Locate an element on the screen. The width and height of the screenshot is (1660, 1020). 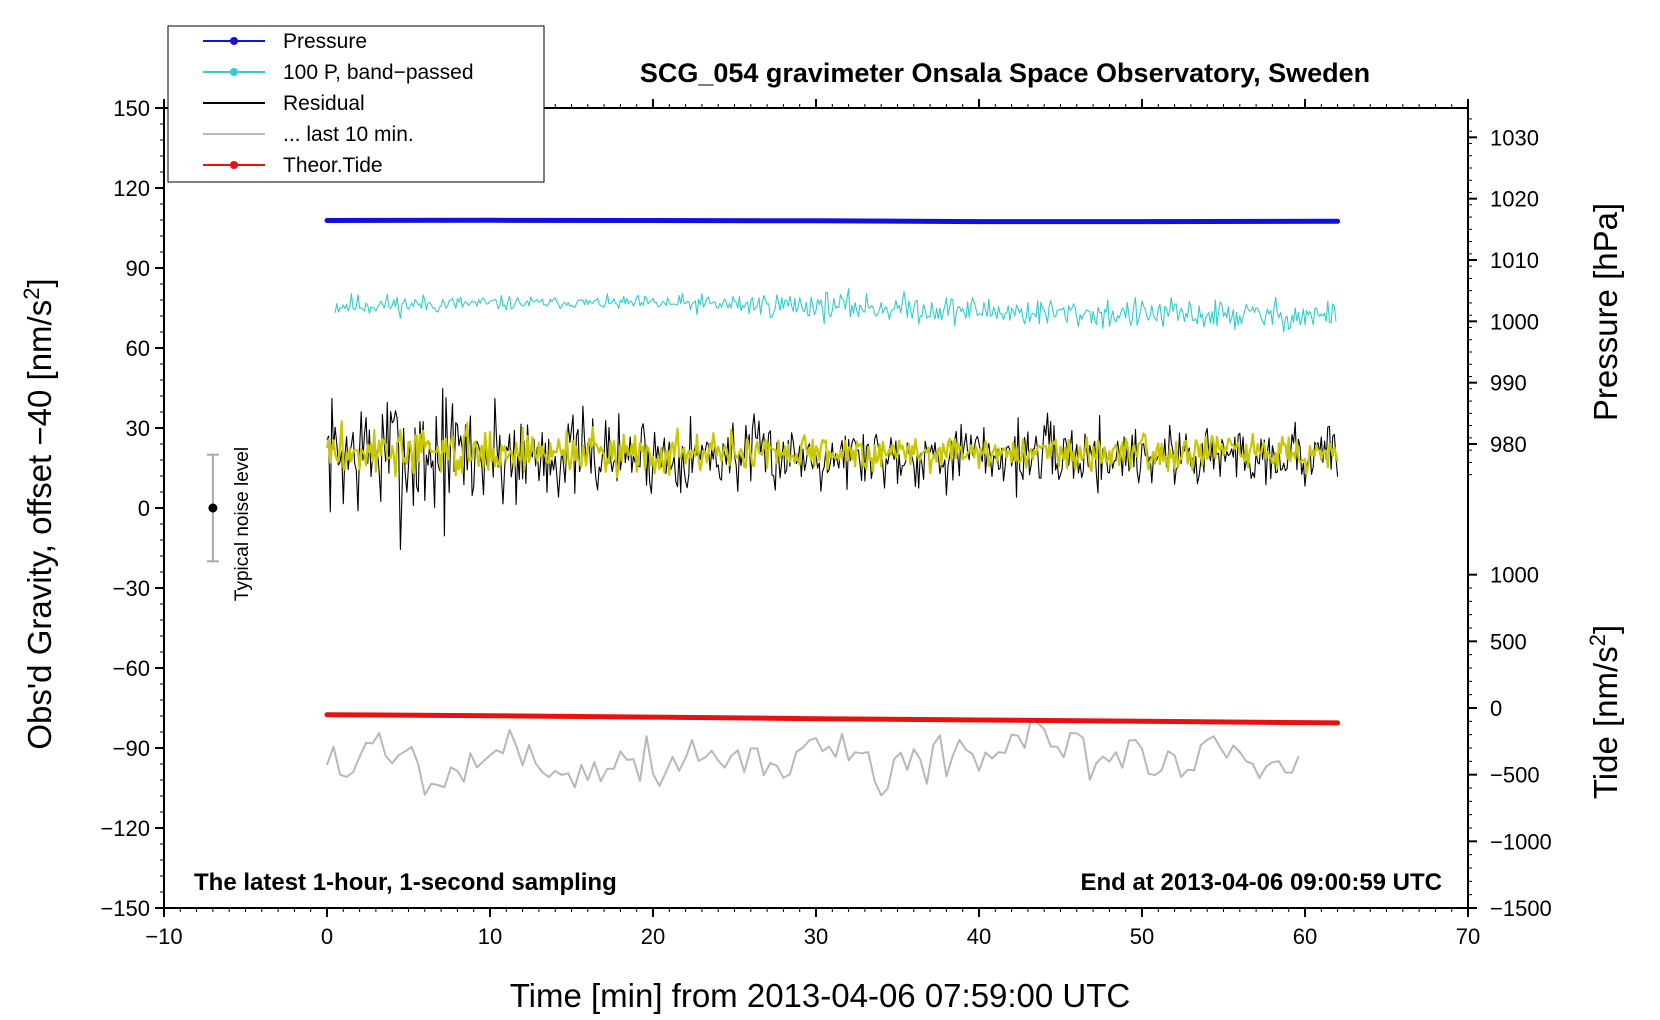
tide-axis-label-sup: 2 is located at coordinates (1597, 640).